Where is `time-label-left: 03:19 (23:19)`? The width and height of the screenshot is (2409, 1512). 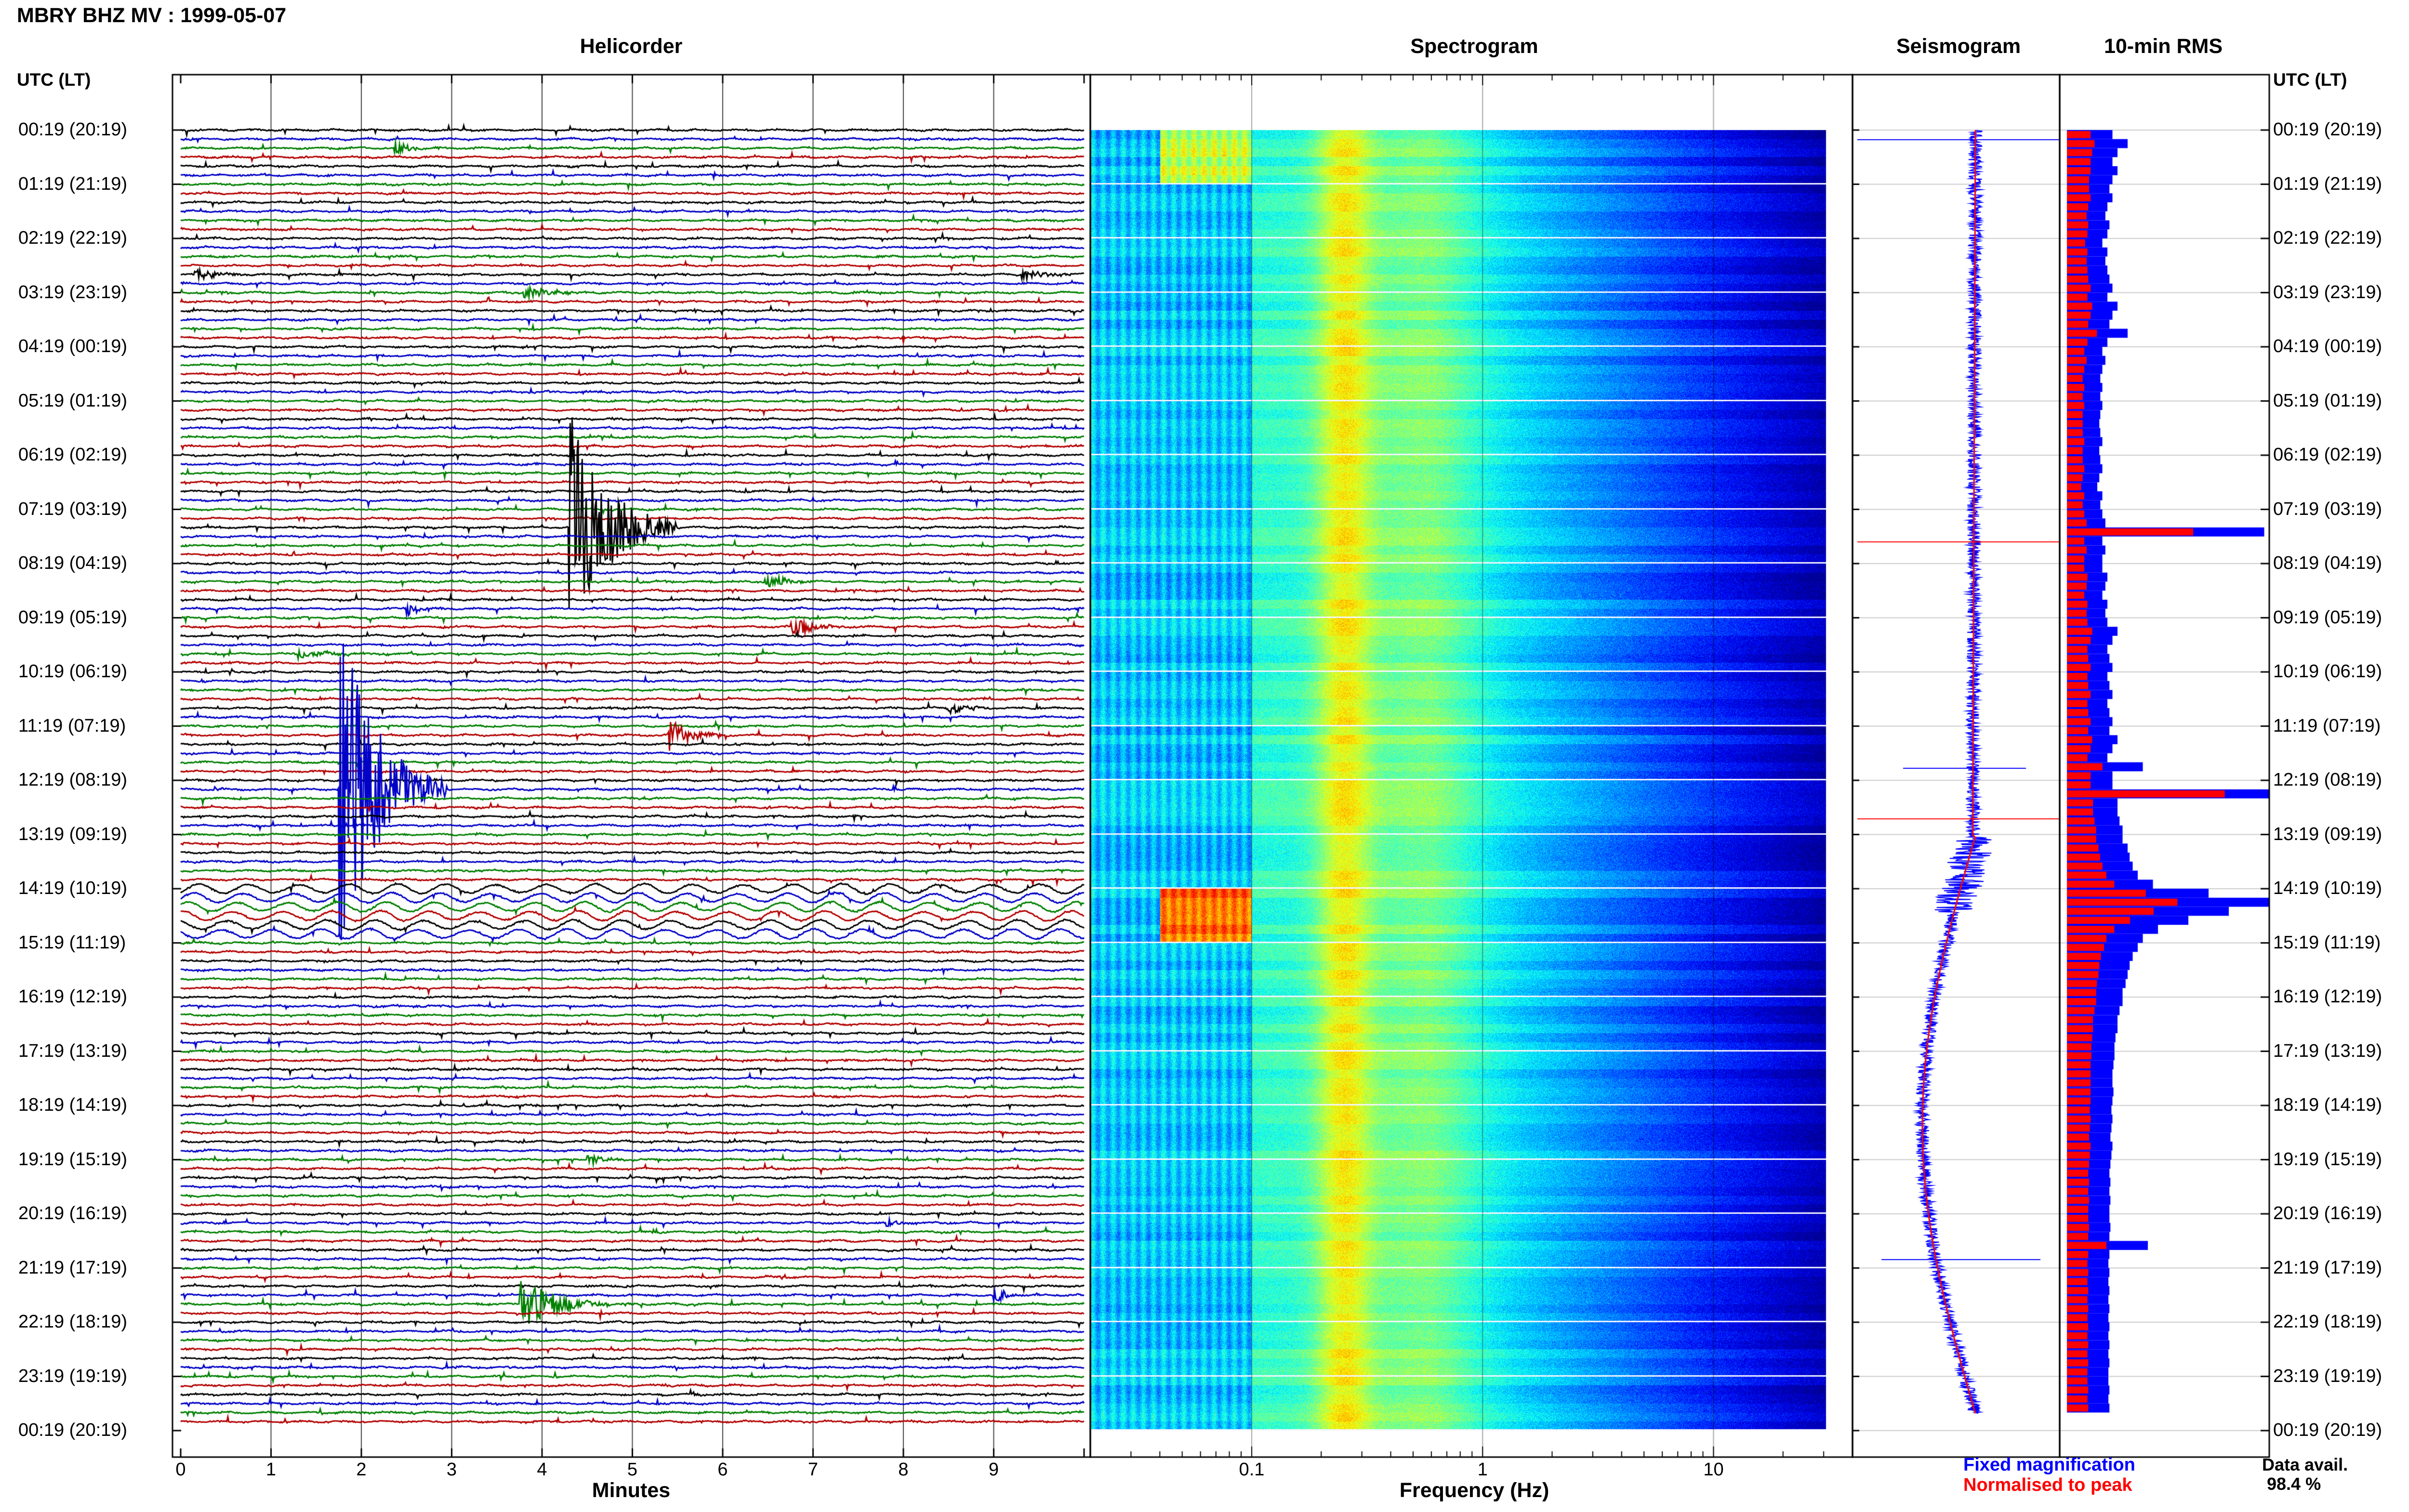 time-label-left: 03:19 (23:19) is located at coordinates (73, 292).